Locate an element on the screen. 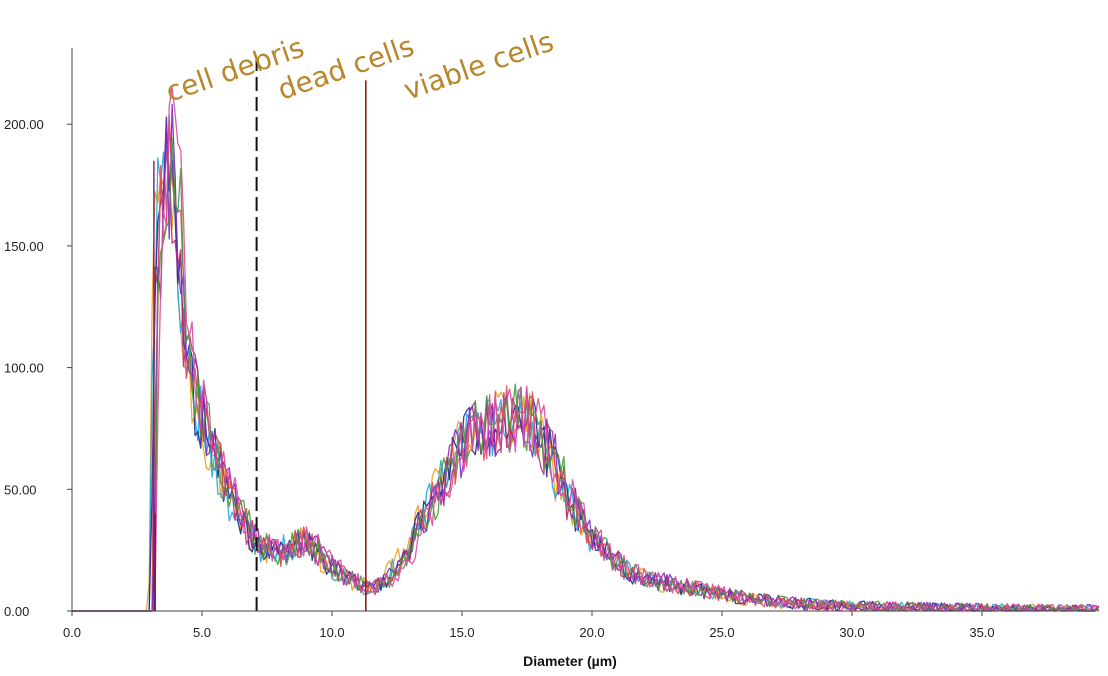  x-axis-title: Diameter (µm) is located at coordinates (570, 661).